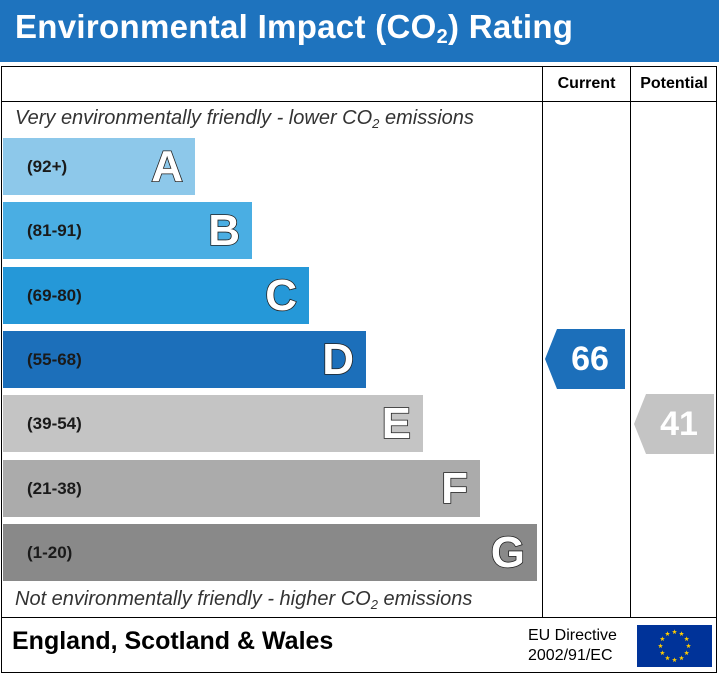 The image size is (719, 675). What do you see at coordinates (213, 424) in the screenshot?
I see `band-e: (39-54) E` at bounding box center [213, 424].